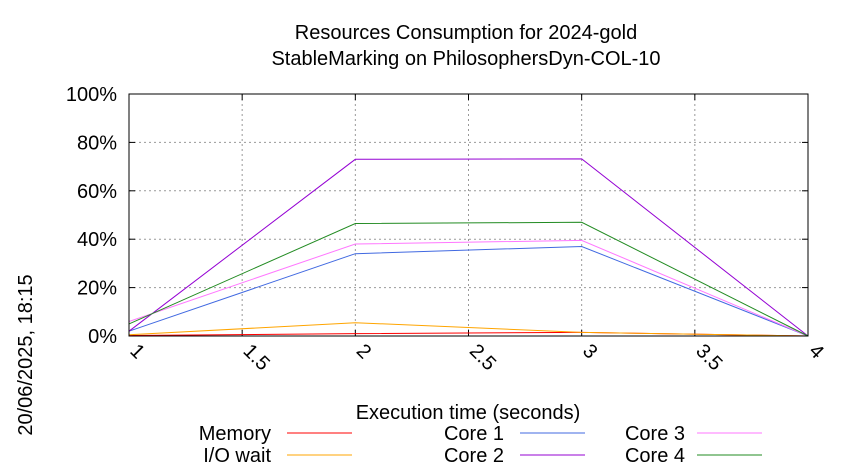 This screenshot has height=475, width=850. Describe the element at coordinates (474, 456) in the screenshot. I see `legend-label-core-2: Core 2` at that location.